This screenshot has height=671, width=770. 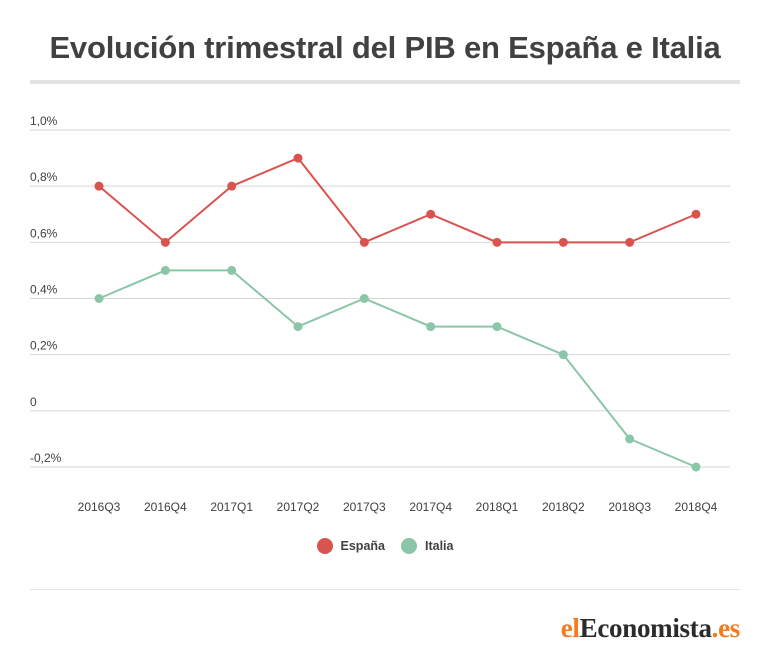 What do you see at coordinates (726, 628) in the screenshot?
I see `logo-tld-text: .es` at bounding box center [726, 628].